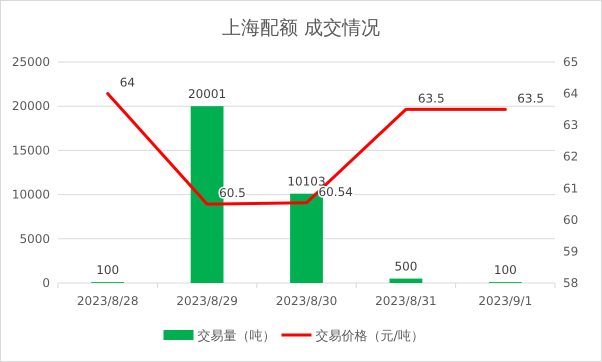 This screenshot has width=602, height=362. Describe the element at coordinates (34, 239) in the screenshot. I see `y-tick-label: 5000` at that location.